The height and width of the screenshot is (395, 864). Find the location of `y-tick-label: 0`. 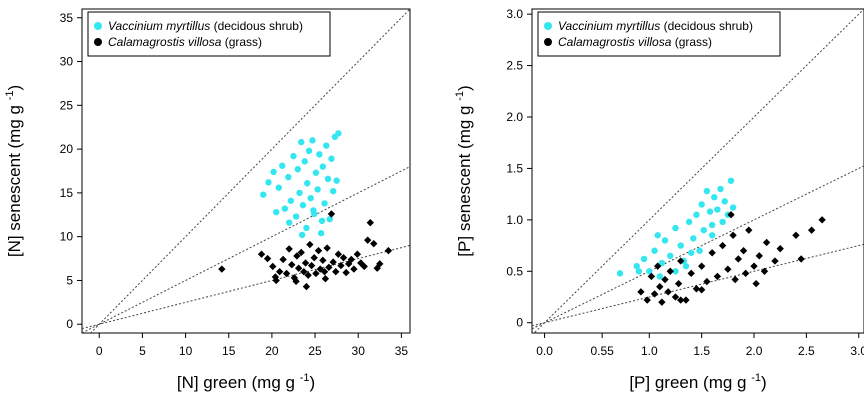

y-tick-label: 0 is located at coordinates (69, 324).